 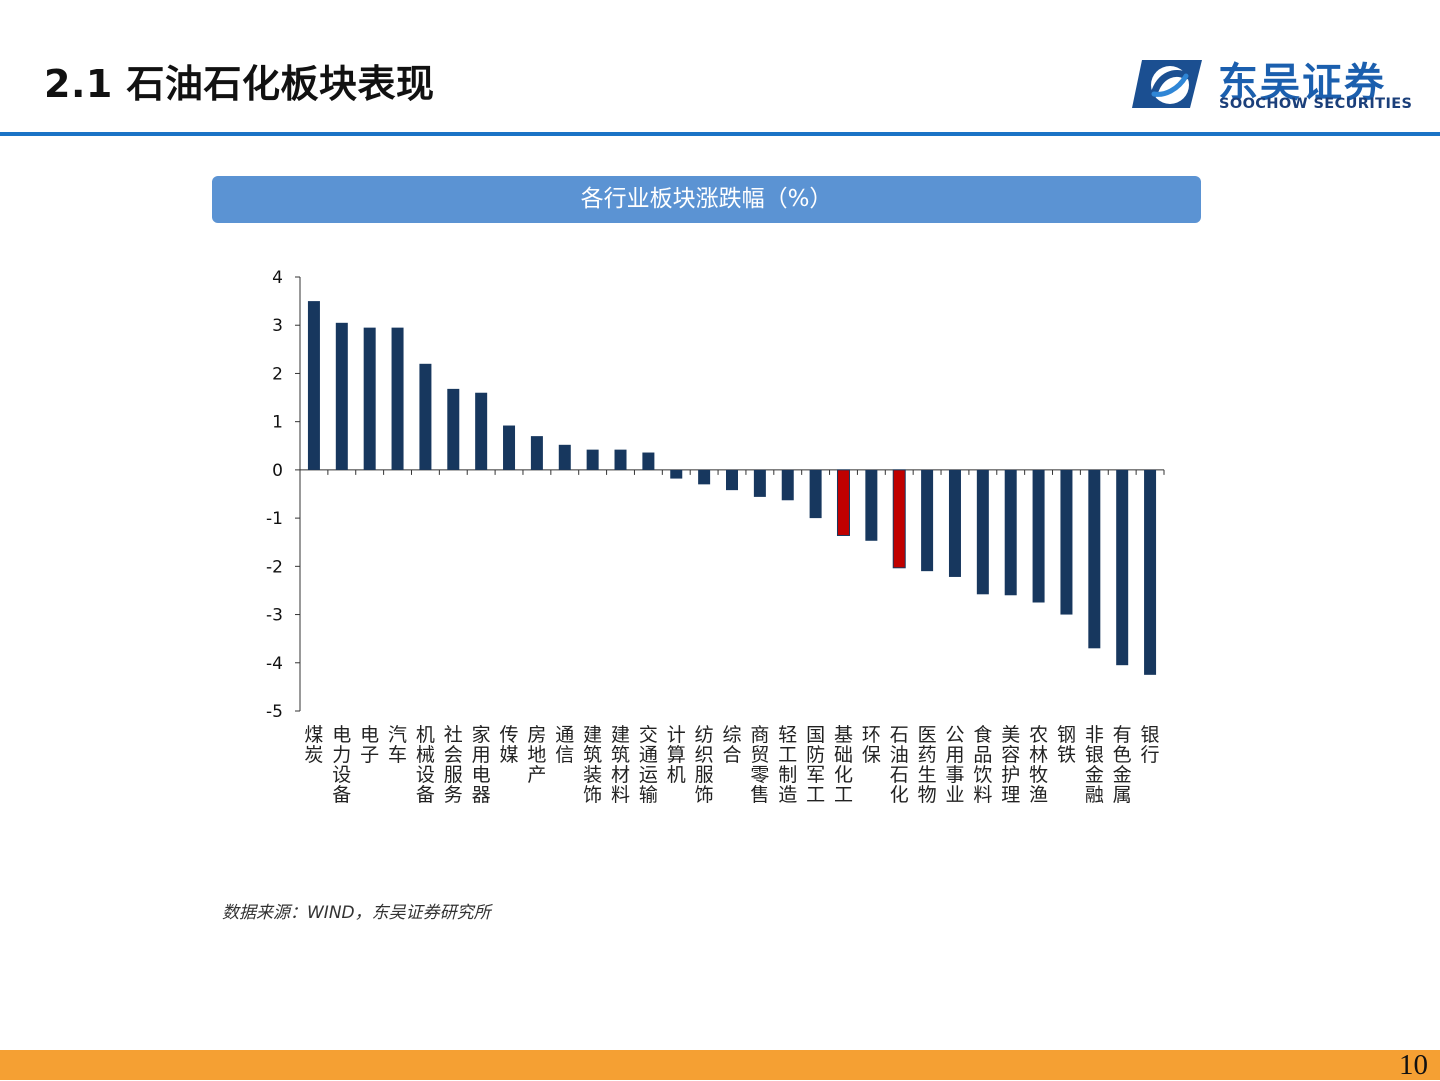 I want to click on y-tick-label: -5, so click(x=274, y=712).